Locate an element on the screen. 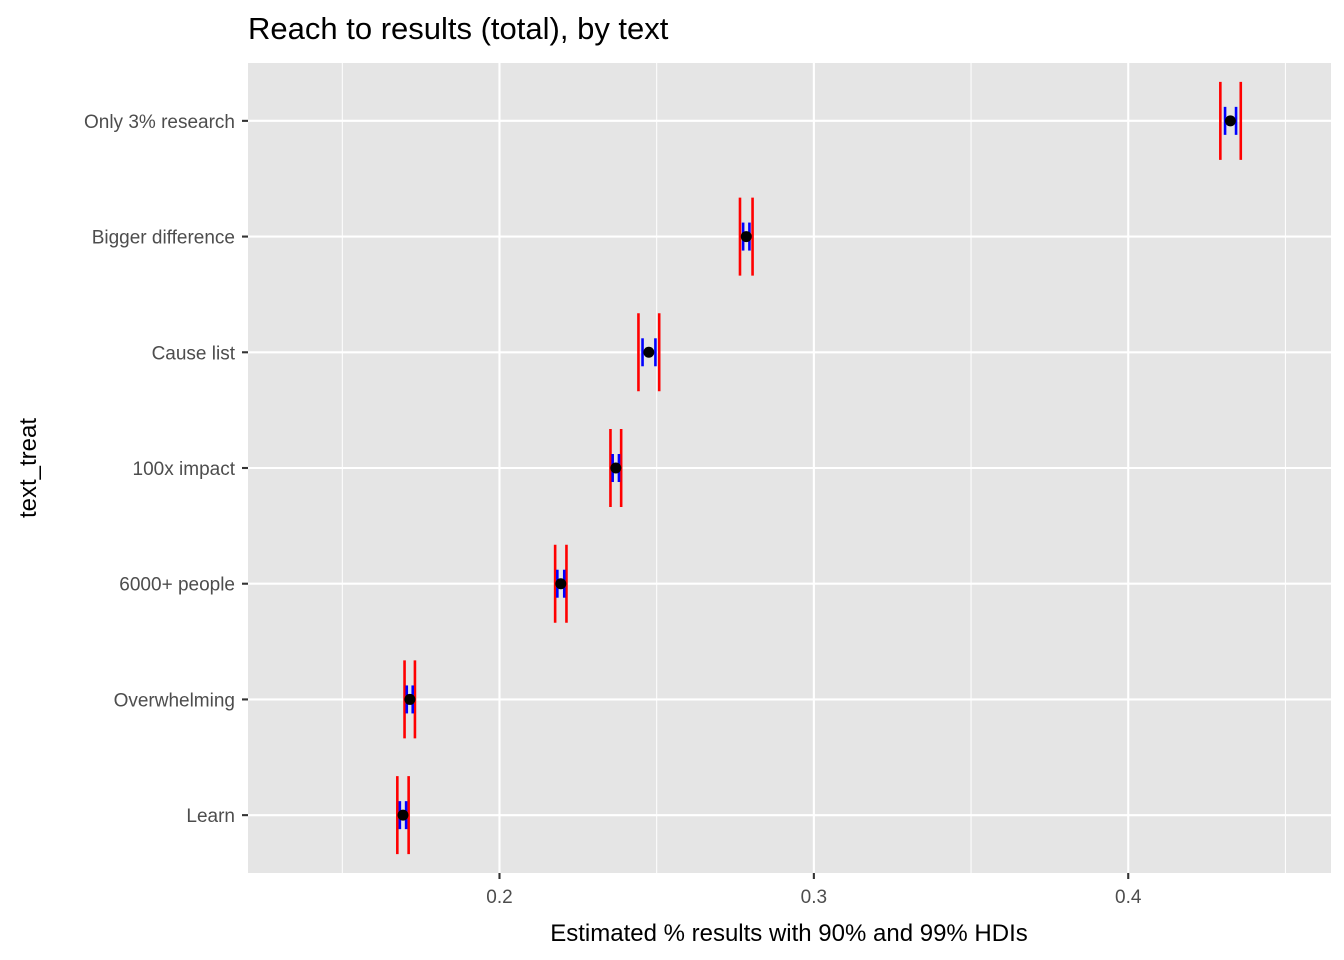 Image resolution: width=1344 pixels, height=960 pixels. y-tick-label: 100x impact is located at coordinates (184, 469).